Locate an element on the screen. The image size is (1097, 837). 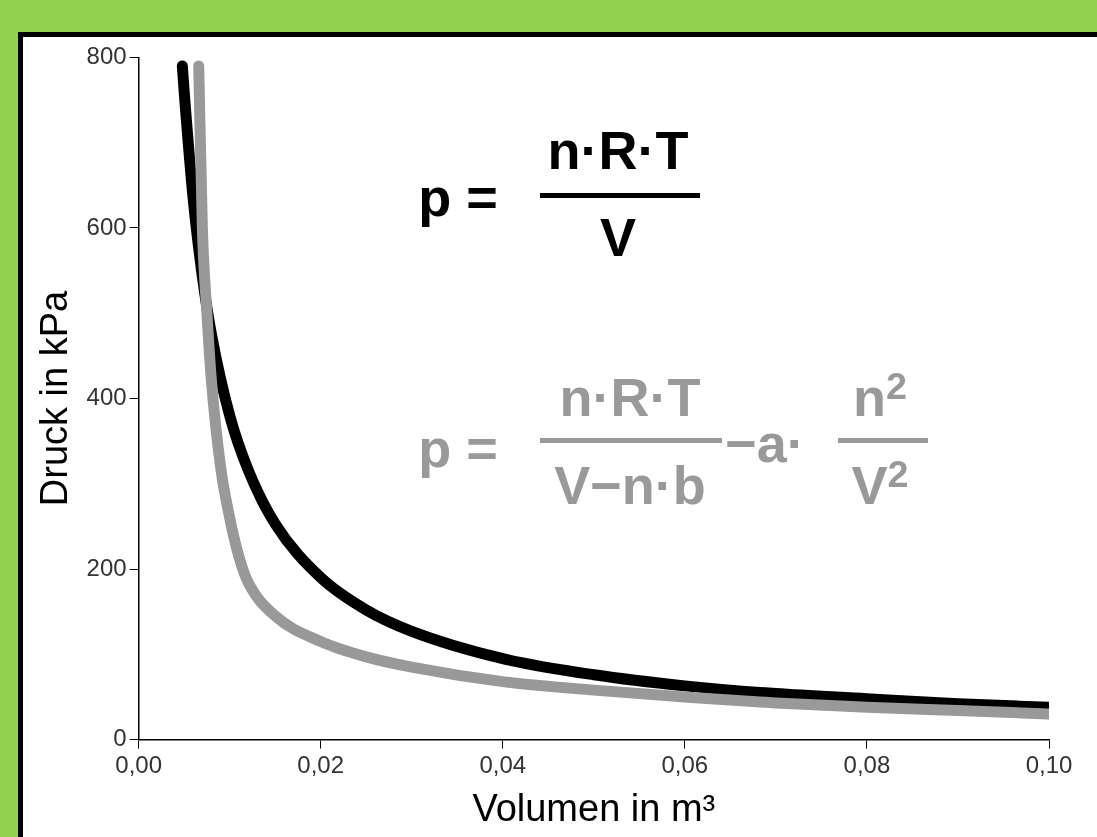
x-tick-label: 0,04 is located at coordinates (503, 764).